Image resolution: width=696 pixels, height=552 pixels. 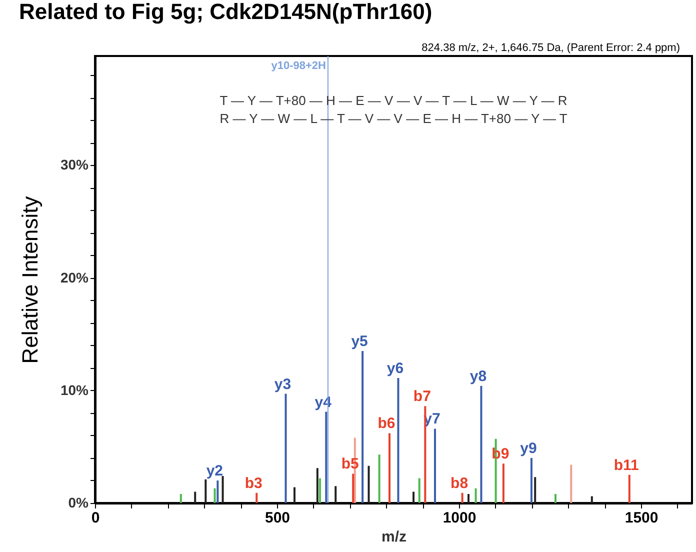 What do you see at coordinates (29, 280) in the screenshot?
I see `y-axis-title: Relative Intensity` at bounding box center [29, 280].